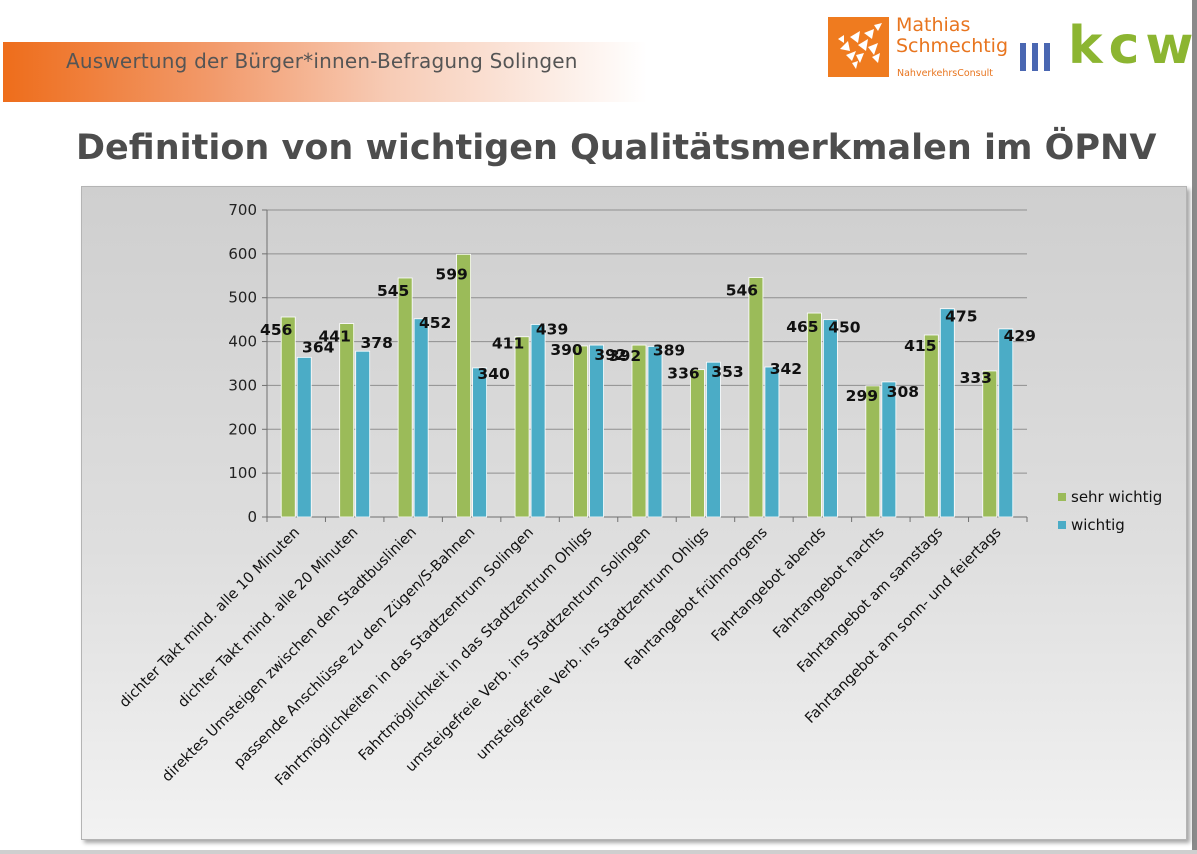 The width and height of the screenshot is (1197, 854). I want to click on mathias-schmechtig-logo-icon, so click(858, 47).